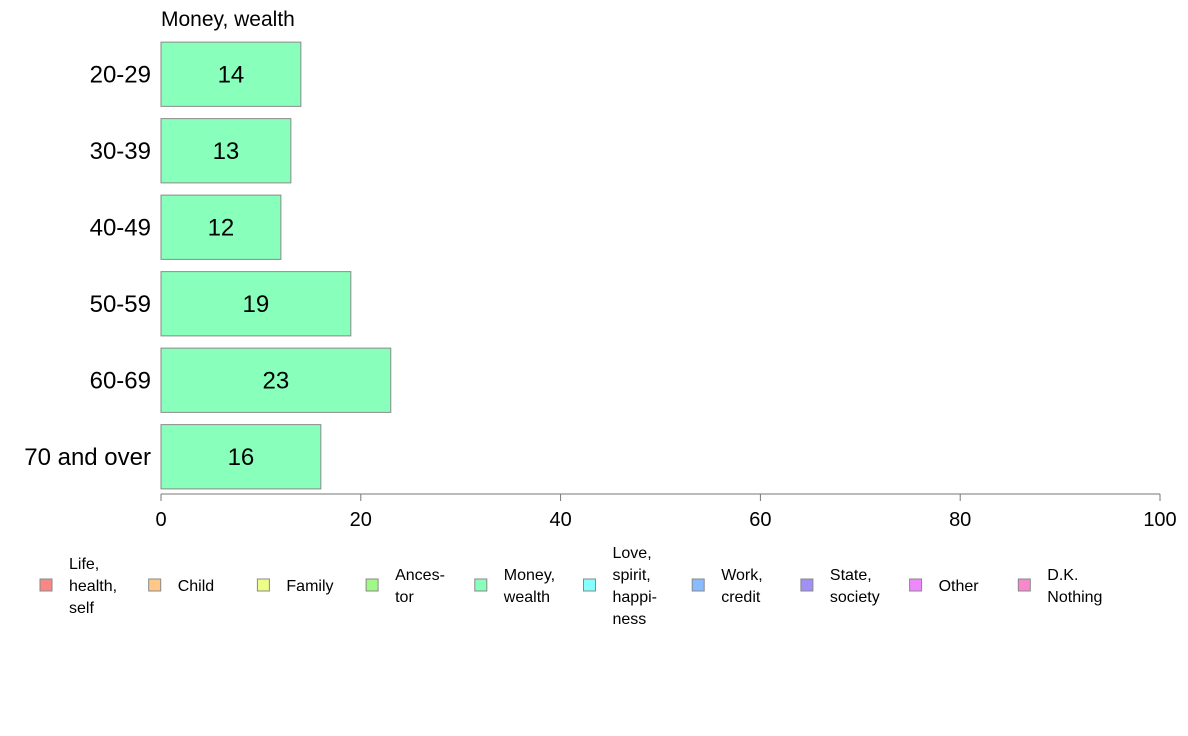 Image resolution: width=1188 pixels, height=736 pixels. Describe the element at coordinates (361, 520) in the screenshot. I see `x-tick-label-1: 20` at that location.